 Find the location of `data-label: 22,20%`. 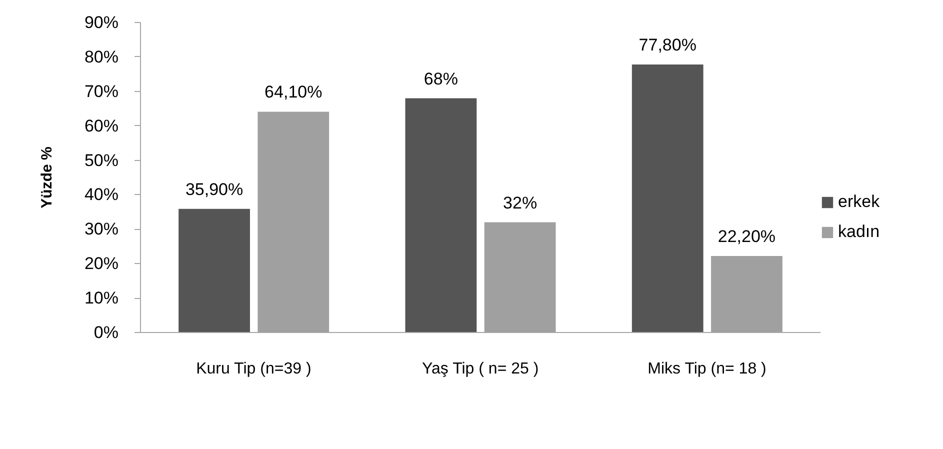

data-label: 22,20% is located at coordinates (747, 236).